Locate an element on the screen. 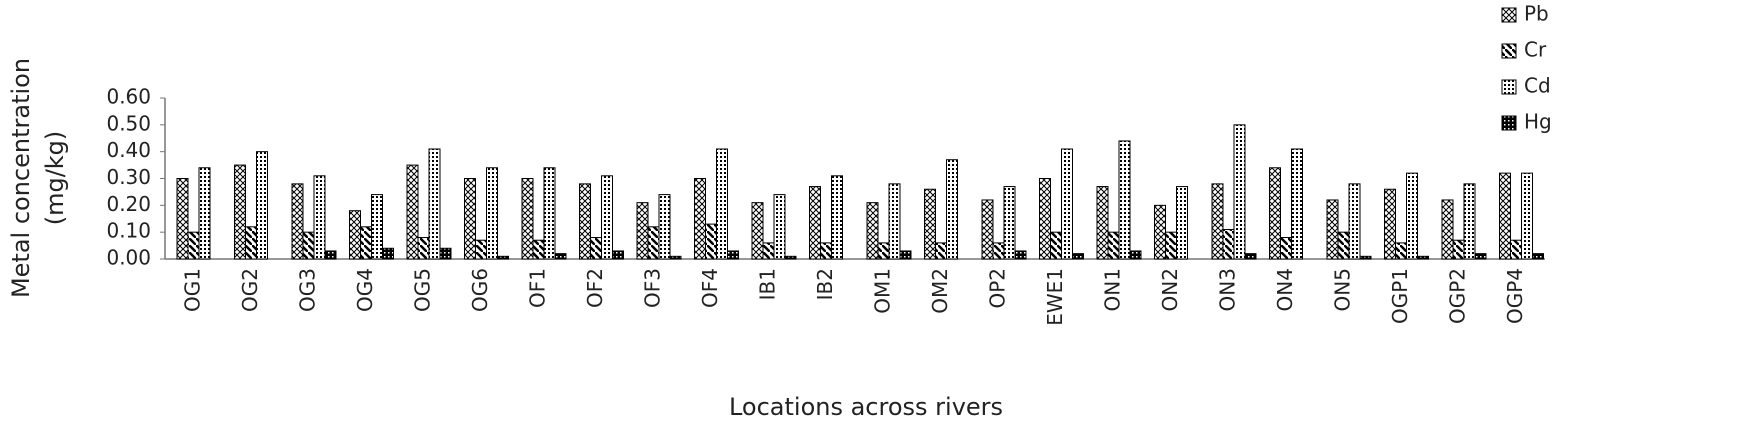  x-tick-label: OGP4 is located at coordinates (1515, 296).